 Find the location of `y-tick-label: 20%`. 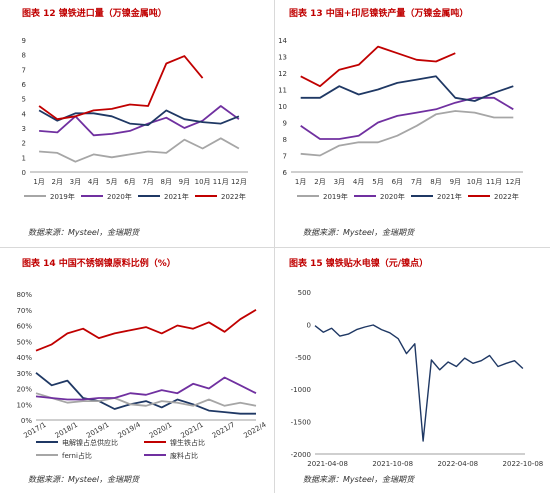

y-tick-label: 20% is located at coordinates (24, 390).